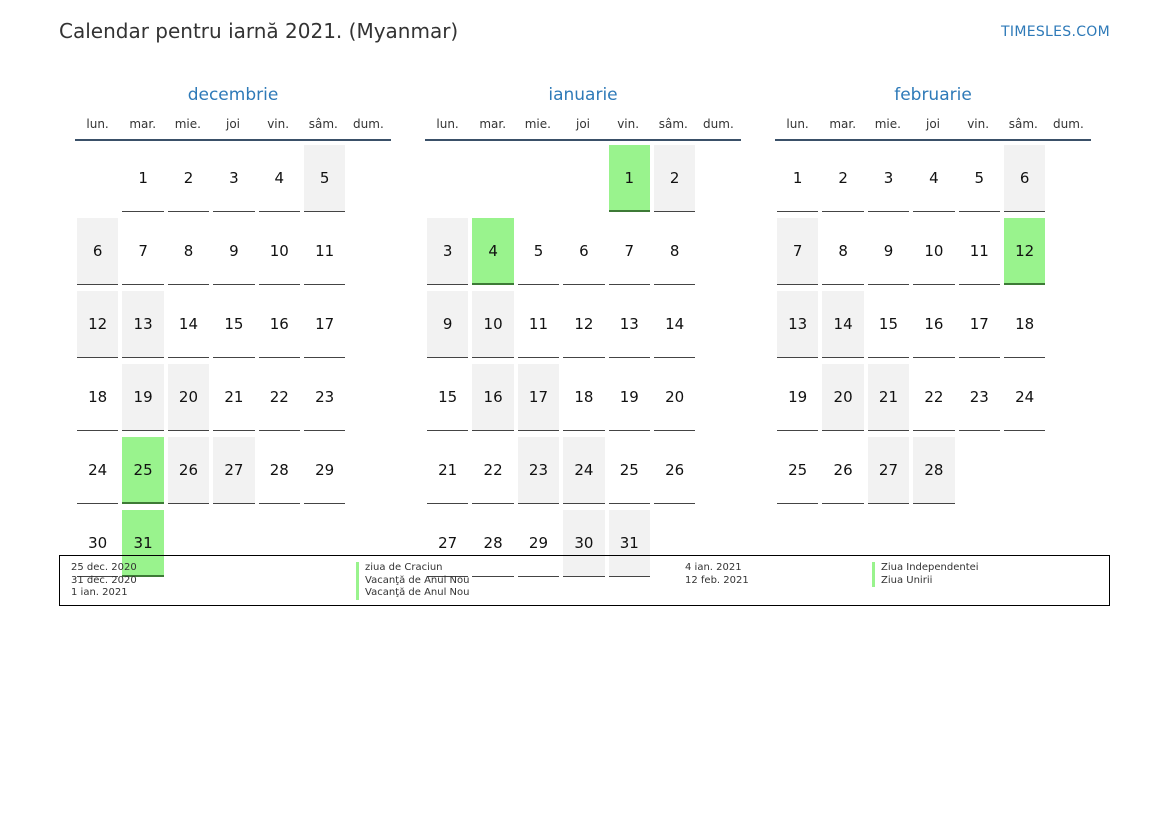 Image resolution: width=1169 pixels, height=827 pixels. Describe the element at coordinates (493, 324) in the screenshot. I see `day-cell: 10` at that location.